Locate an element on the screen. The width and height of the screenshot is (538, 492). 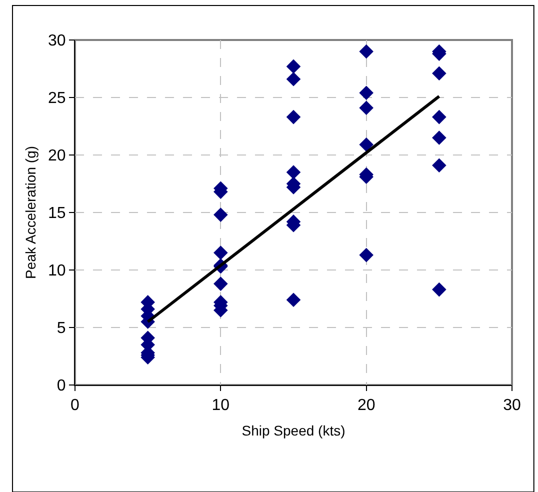
y-tick-label: 10 is located at coordinates (57, 271).